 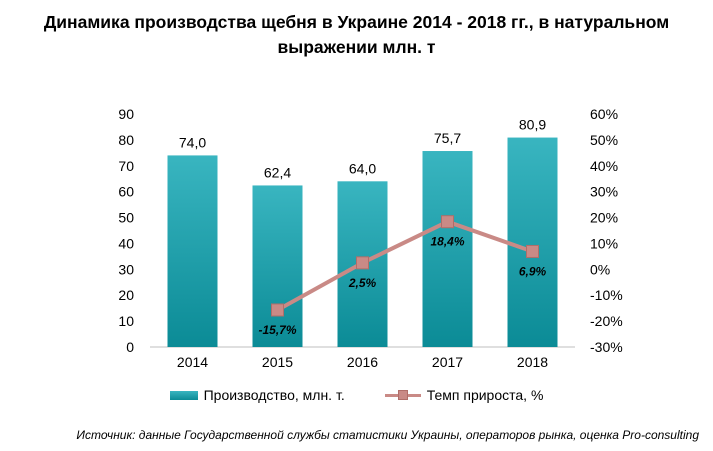 I want to click on left-tick-label: 10, so click(x=126, y=321).